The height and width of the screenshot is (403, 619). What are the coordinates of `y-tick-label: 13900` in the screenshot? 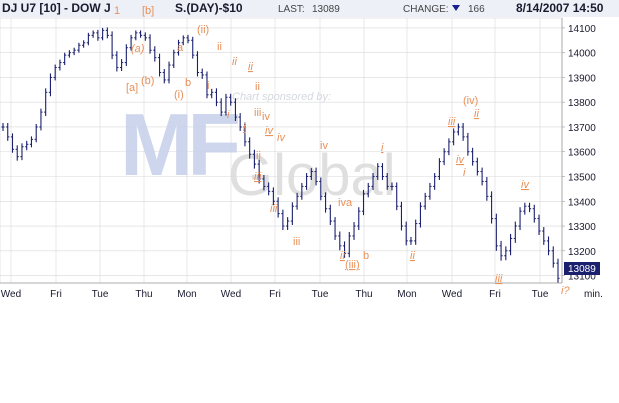 It's located at (582, 78).